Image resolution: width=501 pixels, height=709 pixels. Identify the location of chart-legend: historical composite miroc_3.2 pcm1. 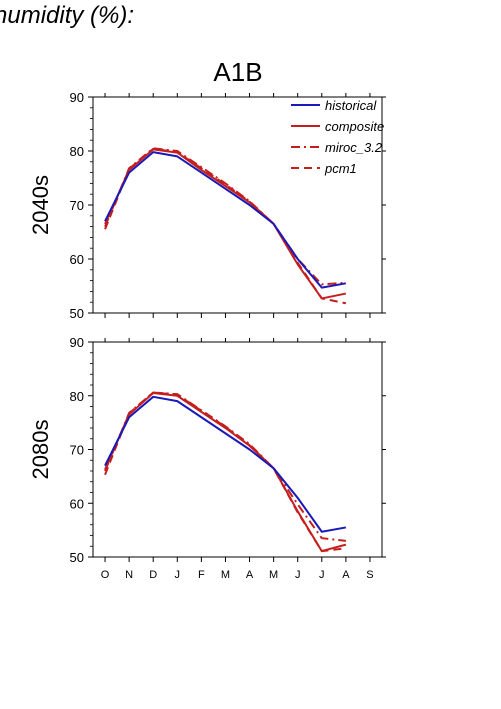
(337, 137).